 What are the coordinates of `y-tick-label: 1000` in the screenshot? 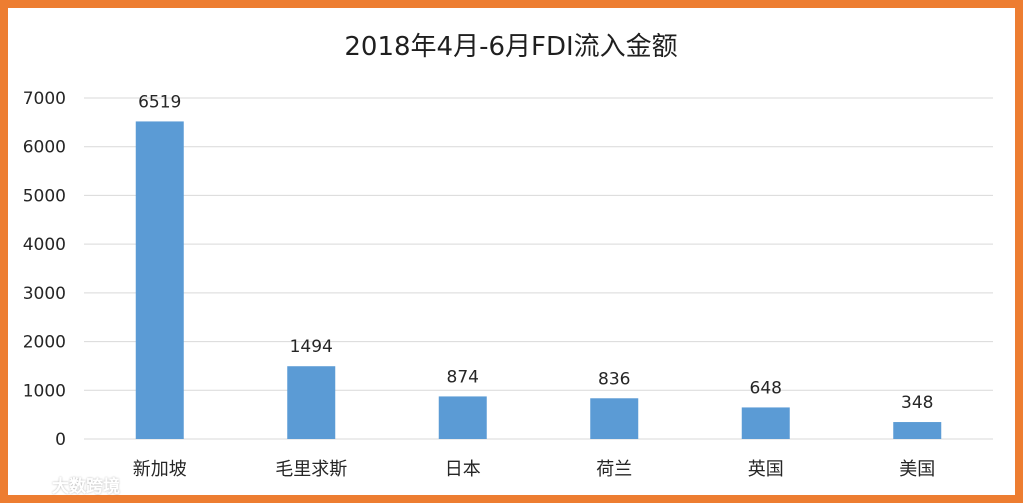 It's located at (44, 391).